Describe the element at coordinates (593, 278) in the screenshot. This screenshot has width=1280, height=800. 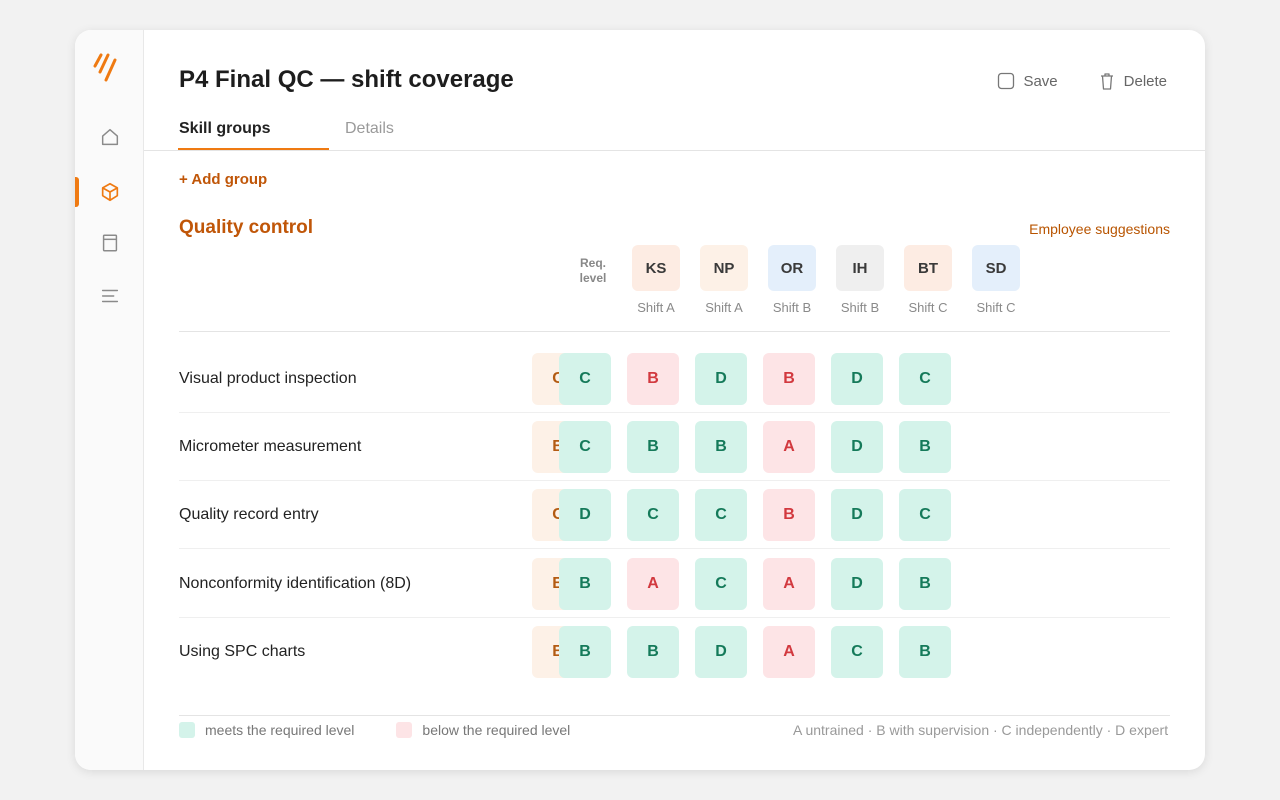
I see `required-level-header-line2: level` at that location.